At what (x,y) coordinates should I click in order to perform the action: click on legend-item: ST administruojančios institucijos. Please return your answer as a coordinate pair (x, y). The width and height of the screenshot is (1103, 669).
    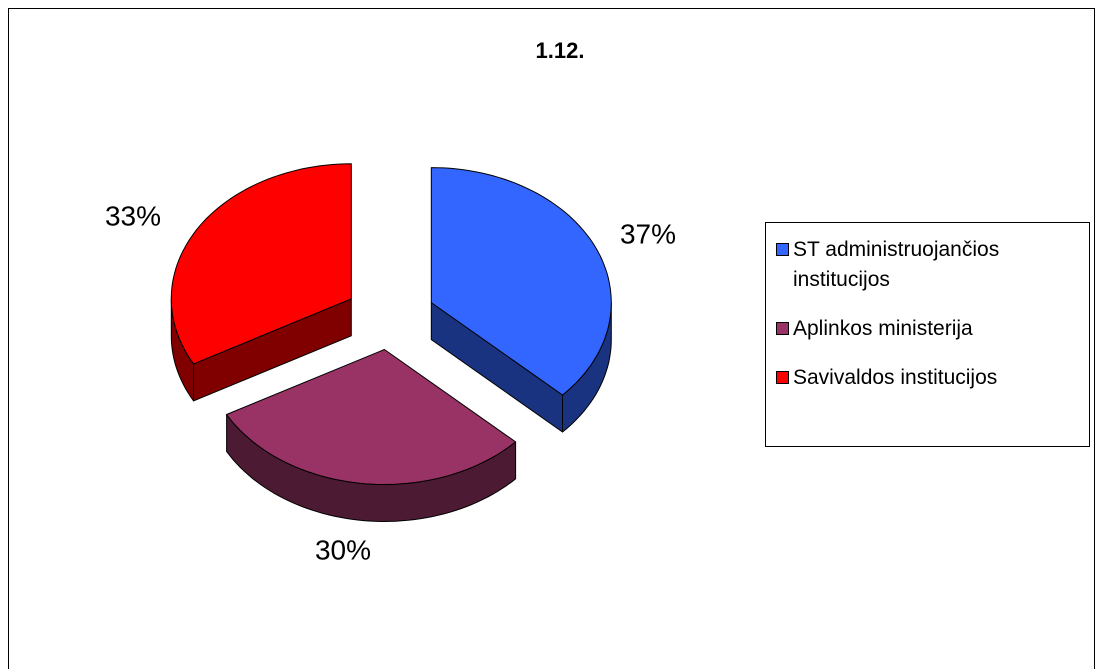
    Looking at the image, I should click on (927, 265).